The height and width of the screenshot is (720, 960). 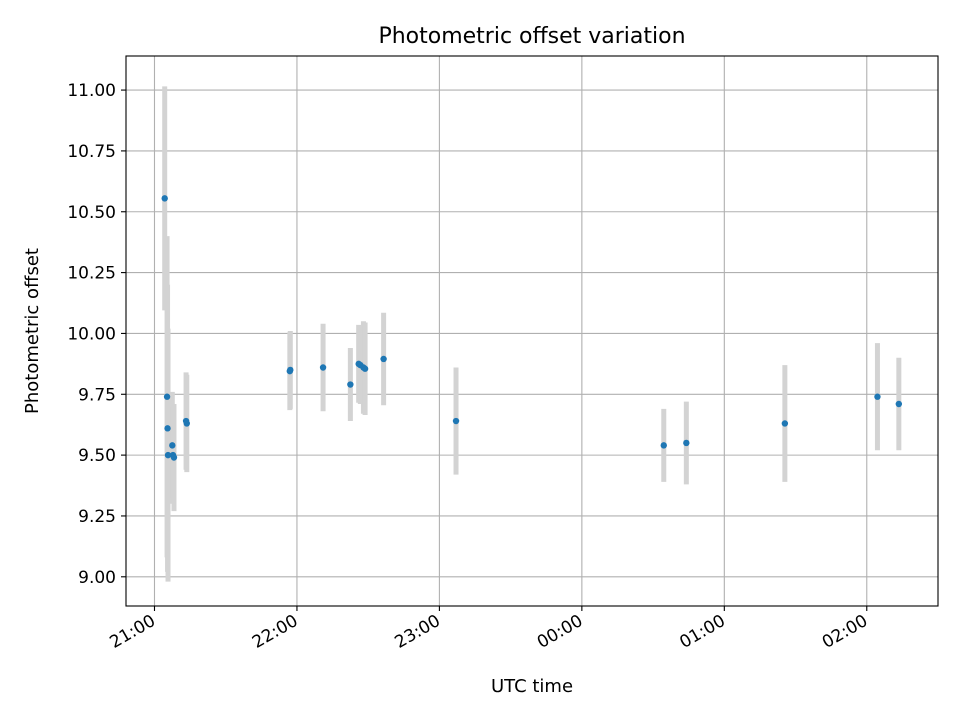 What do you see at coordinates (91, 91) in the screenshot?
I see `y-tick-label: 11.00` at bounding box center [91, 91].